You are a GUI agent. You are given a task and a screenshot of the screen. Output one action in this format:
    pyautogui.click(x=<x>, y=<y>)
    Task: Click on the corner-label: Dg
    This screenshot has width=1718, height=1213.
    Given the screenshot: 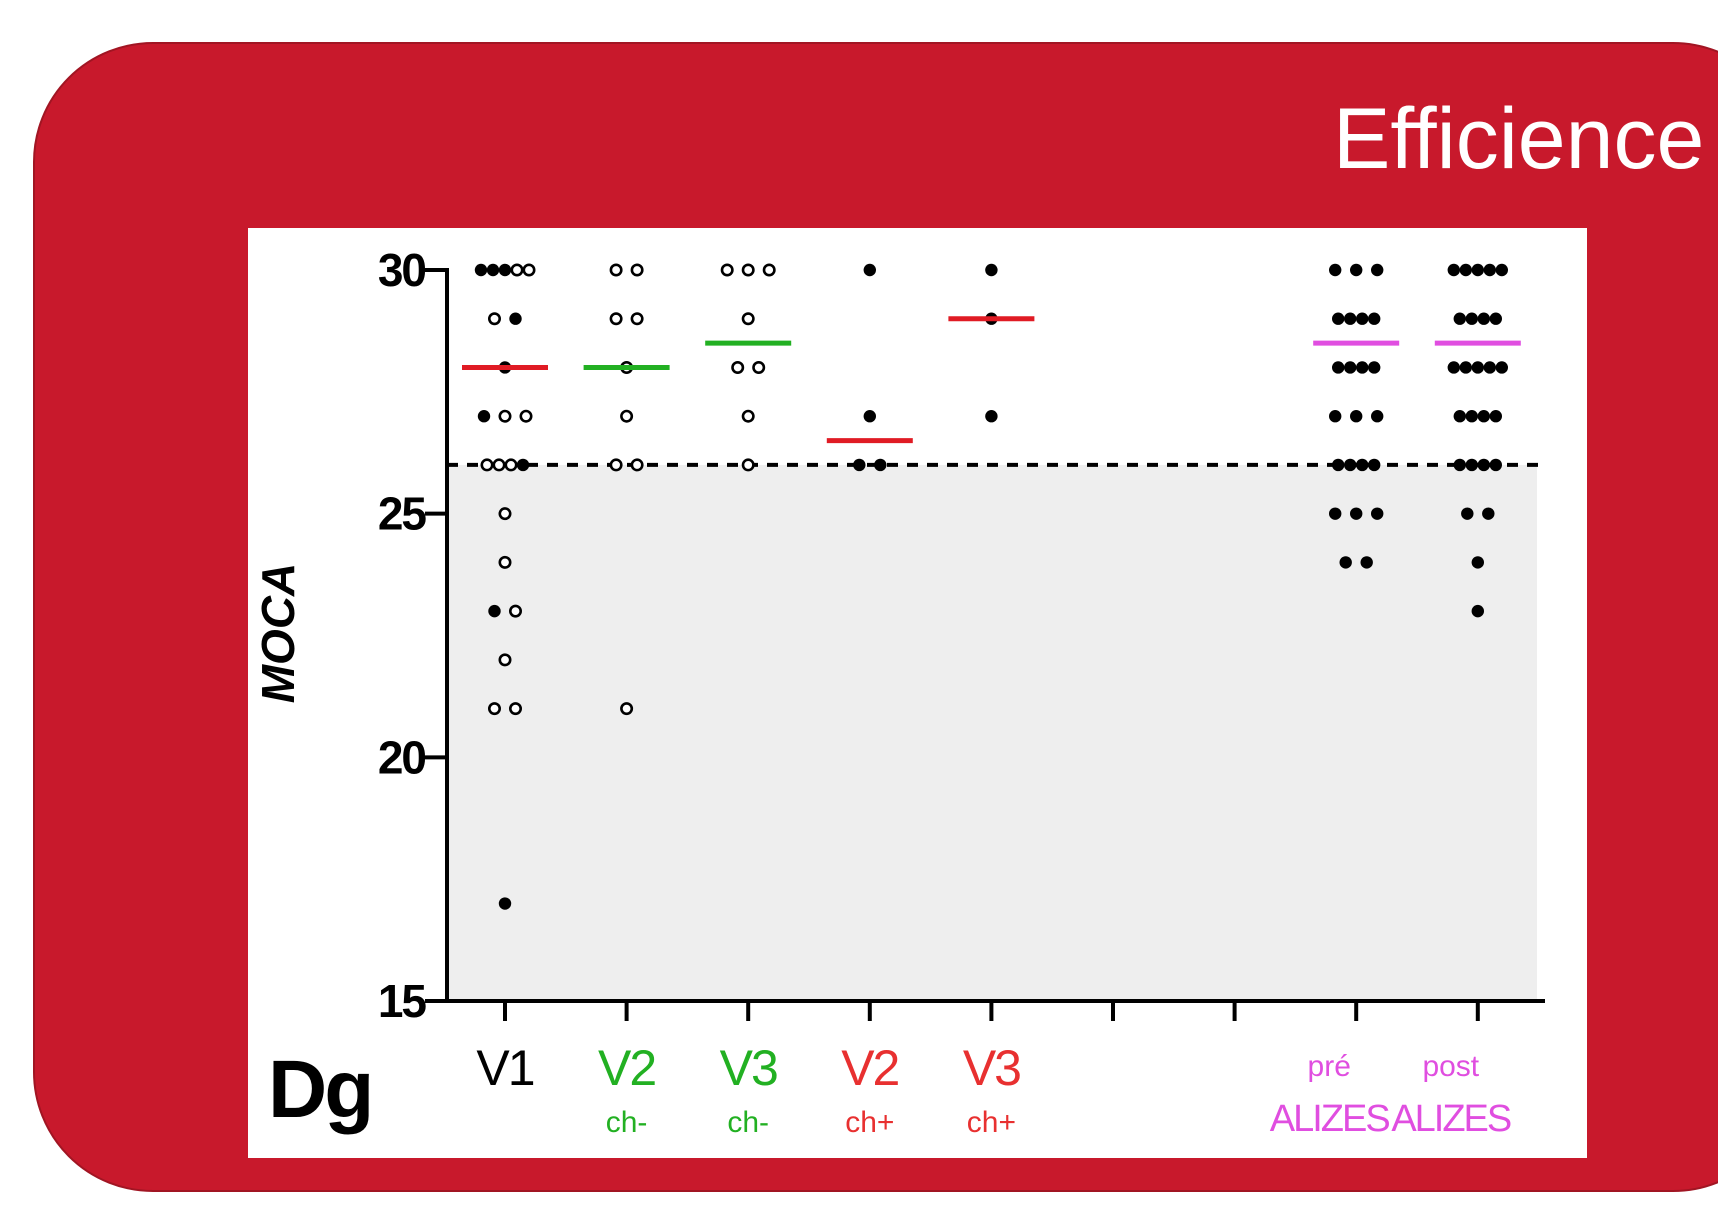 What is the action you would take?
    pyautogui.click(x=319, y=1089)
    